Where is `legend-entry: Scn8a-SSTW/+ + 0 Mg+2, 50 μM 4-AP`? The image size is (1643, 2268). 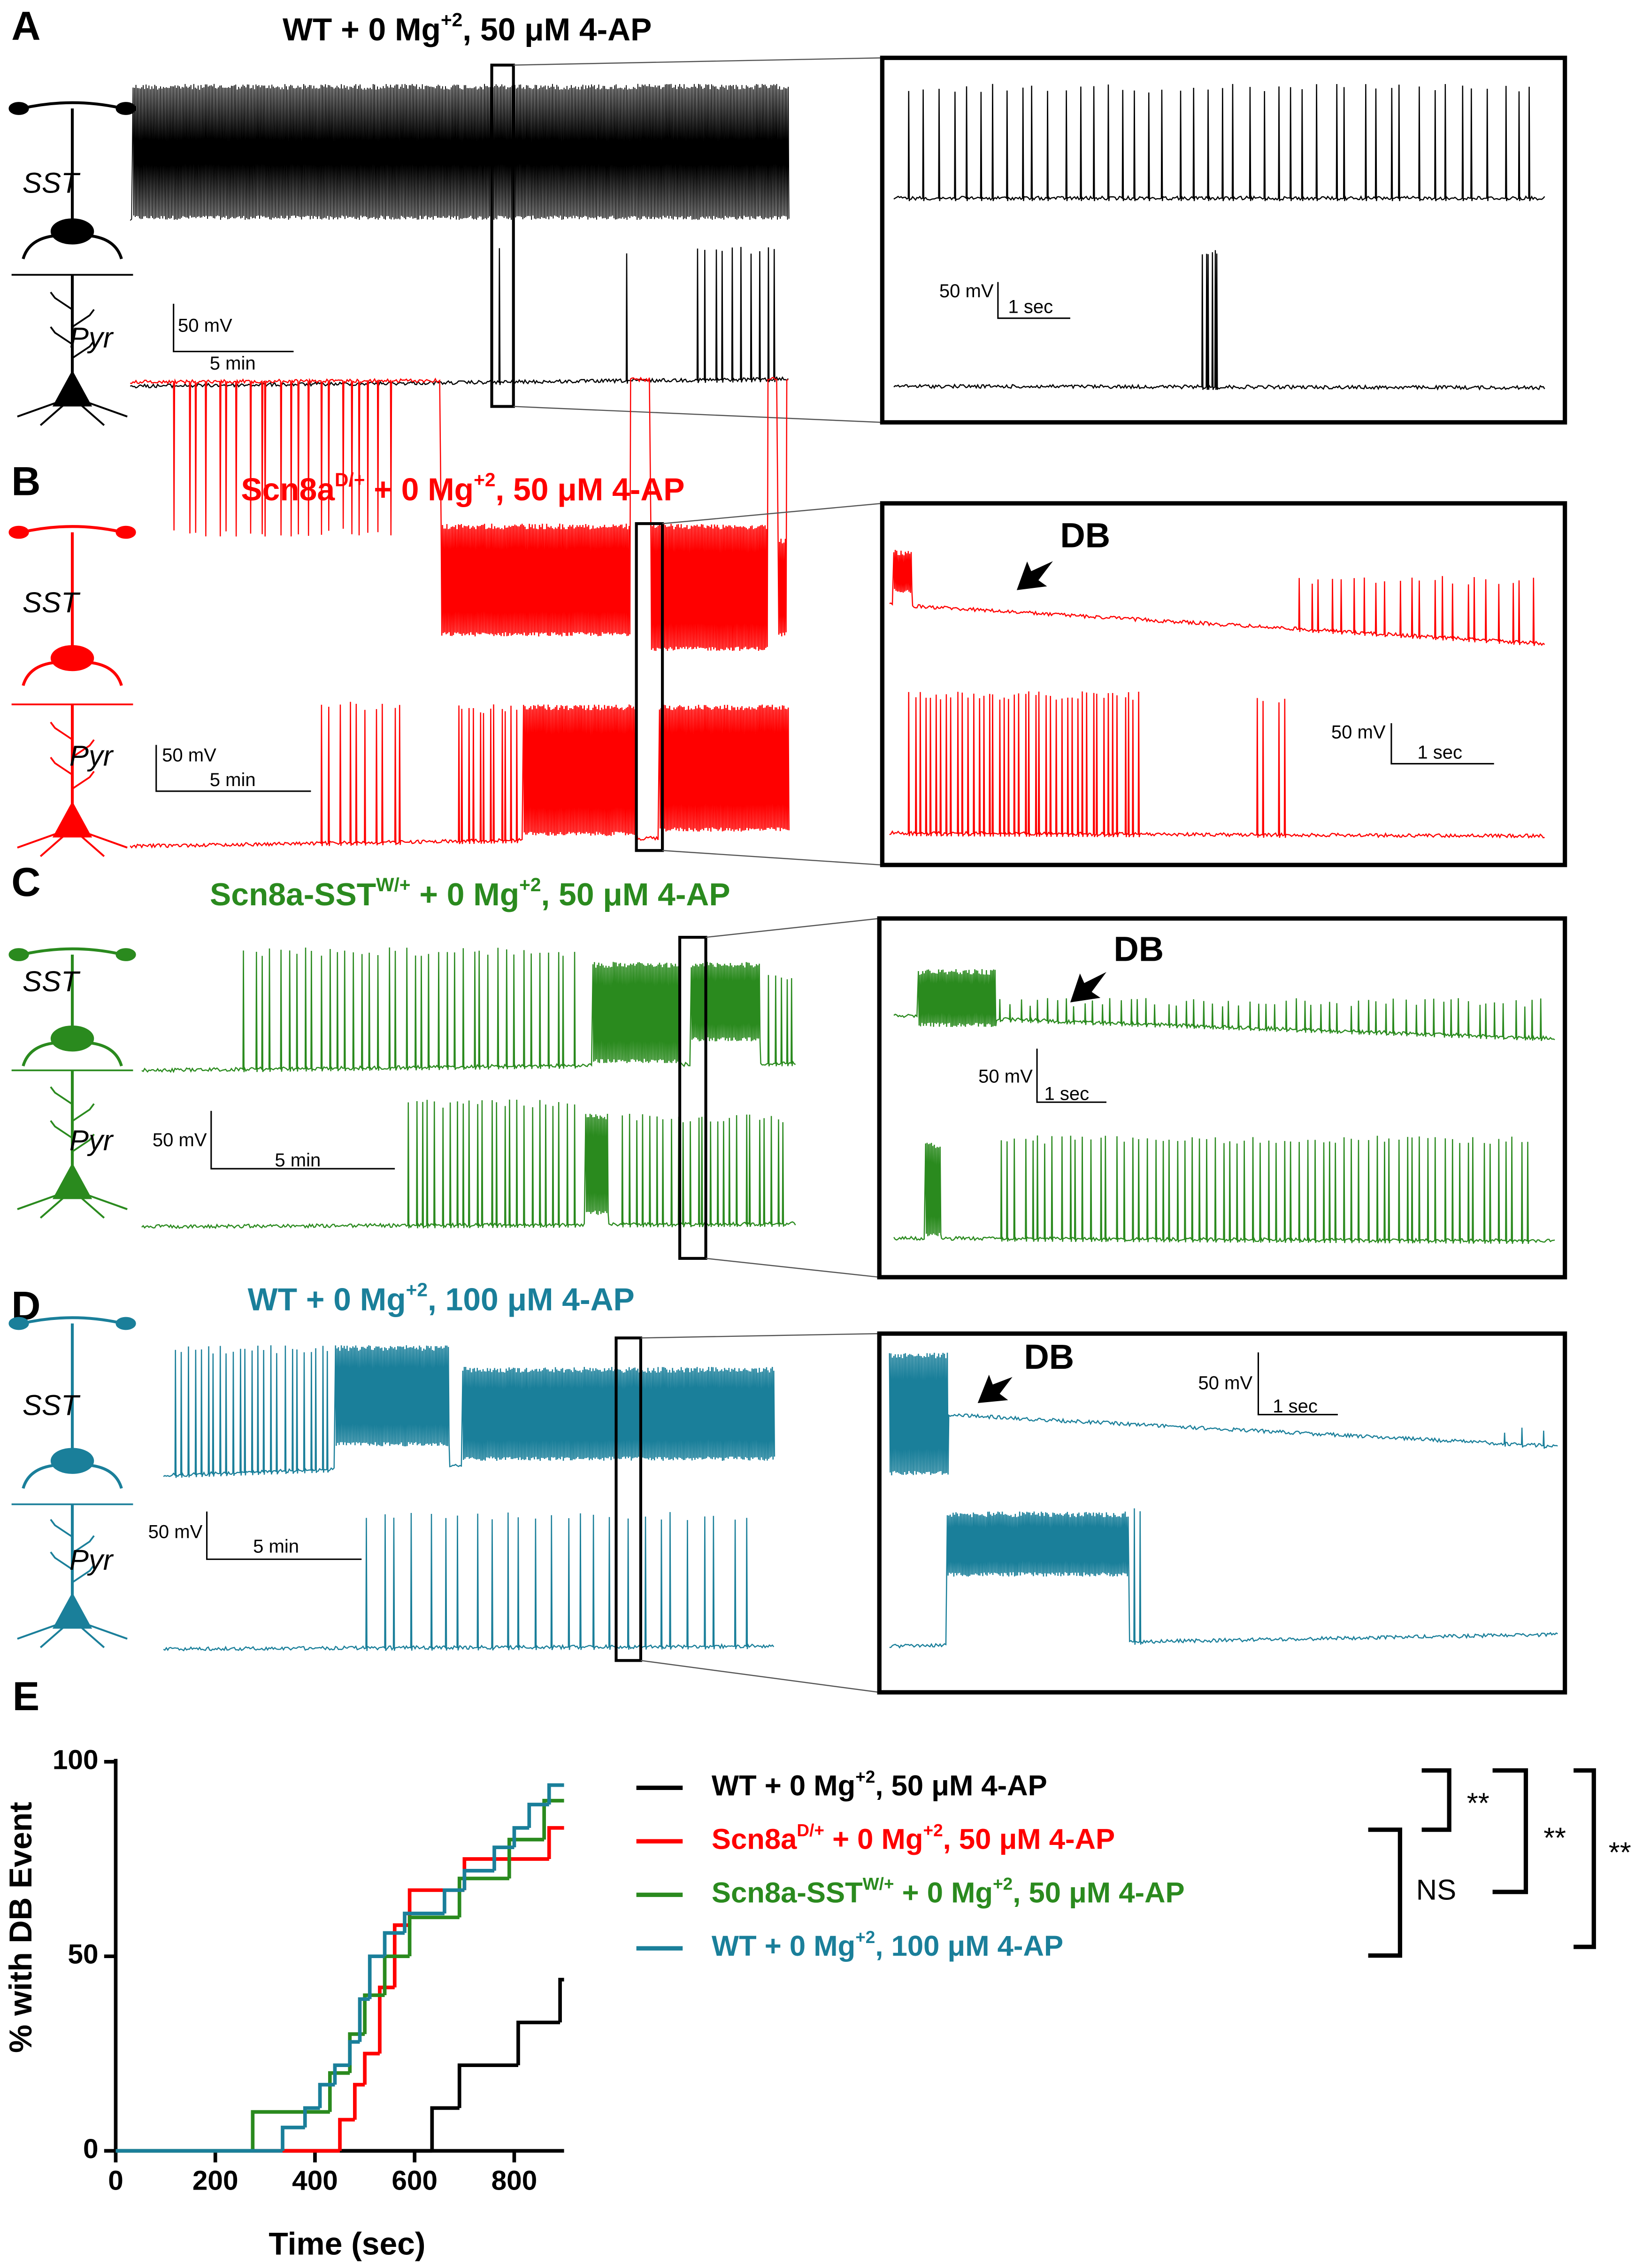
legend-entry: Scn8a-SSTW/+ + 0 Mg+2, 50 μM 4-AP is located at coordinates (949, 1892).